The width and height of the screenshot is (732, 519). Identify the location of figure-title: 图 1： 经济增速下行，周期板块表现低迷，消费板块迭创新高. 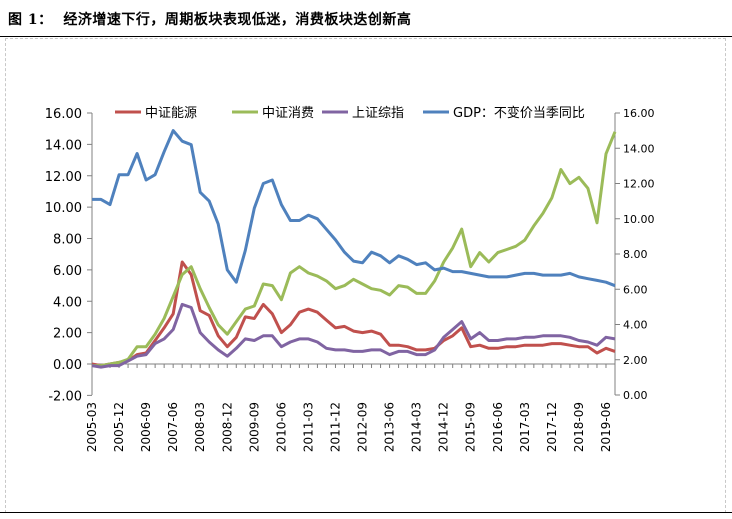
(209, 19).